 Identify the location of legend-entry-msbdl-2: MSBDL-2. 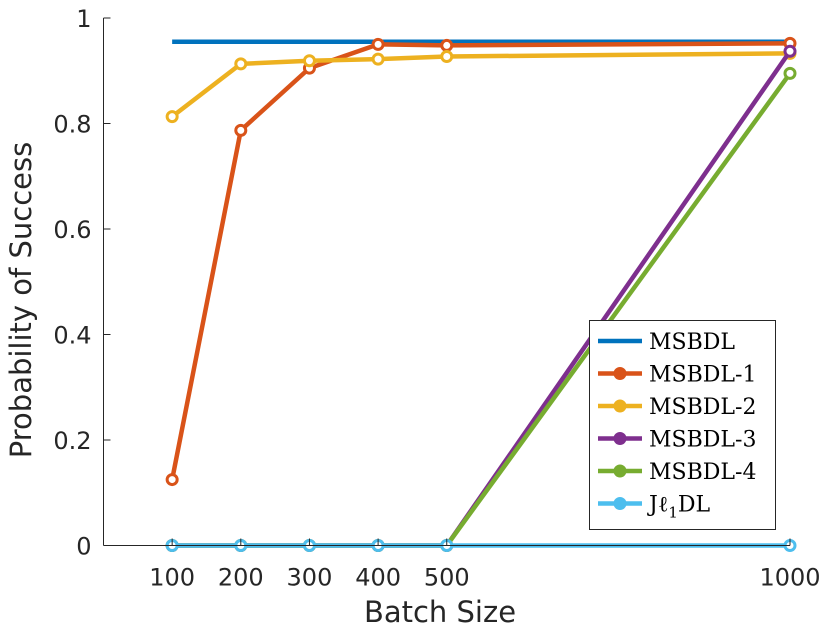
(677, 407).